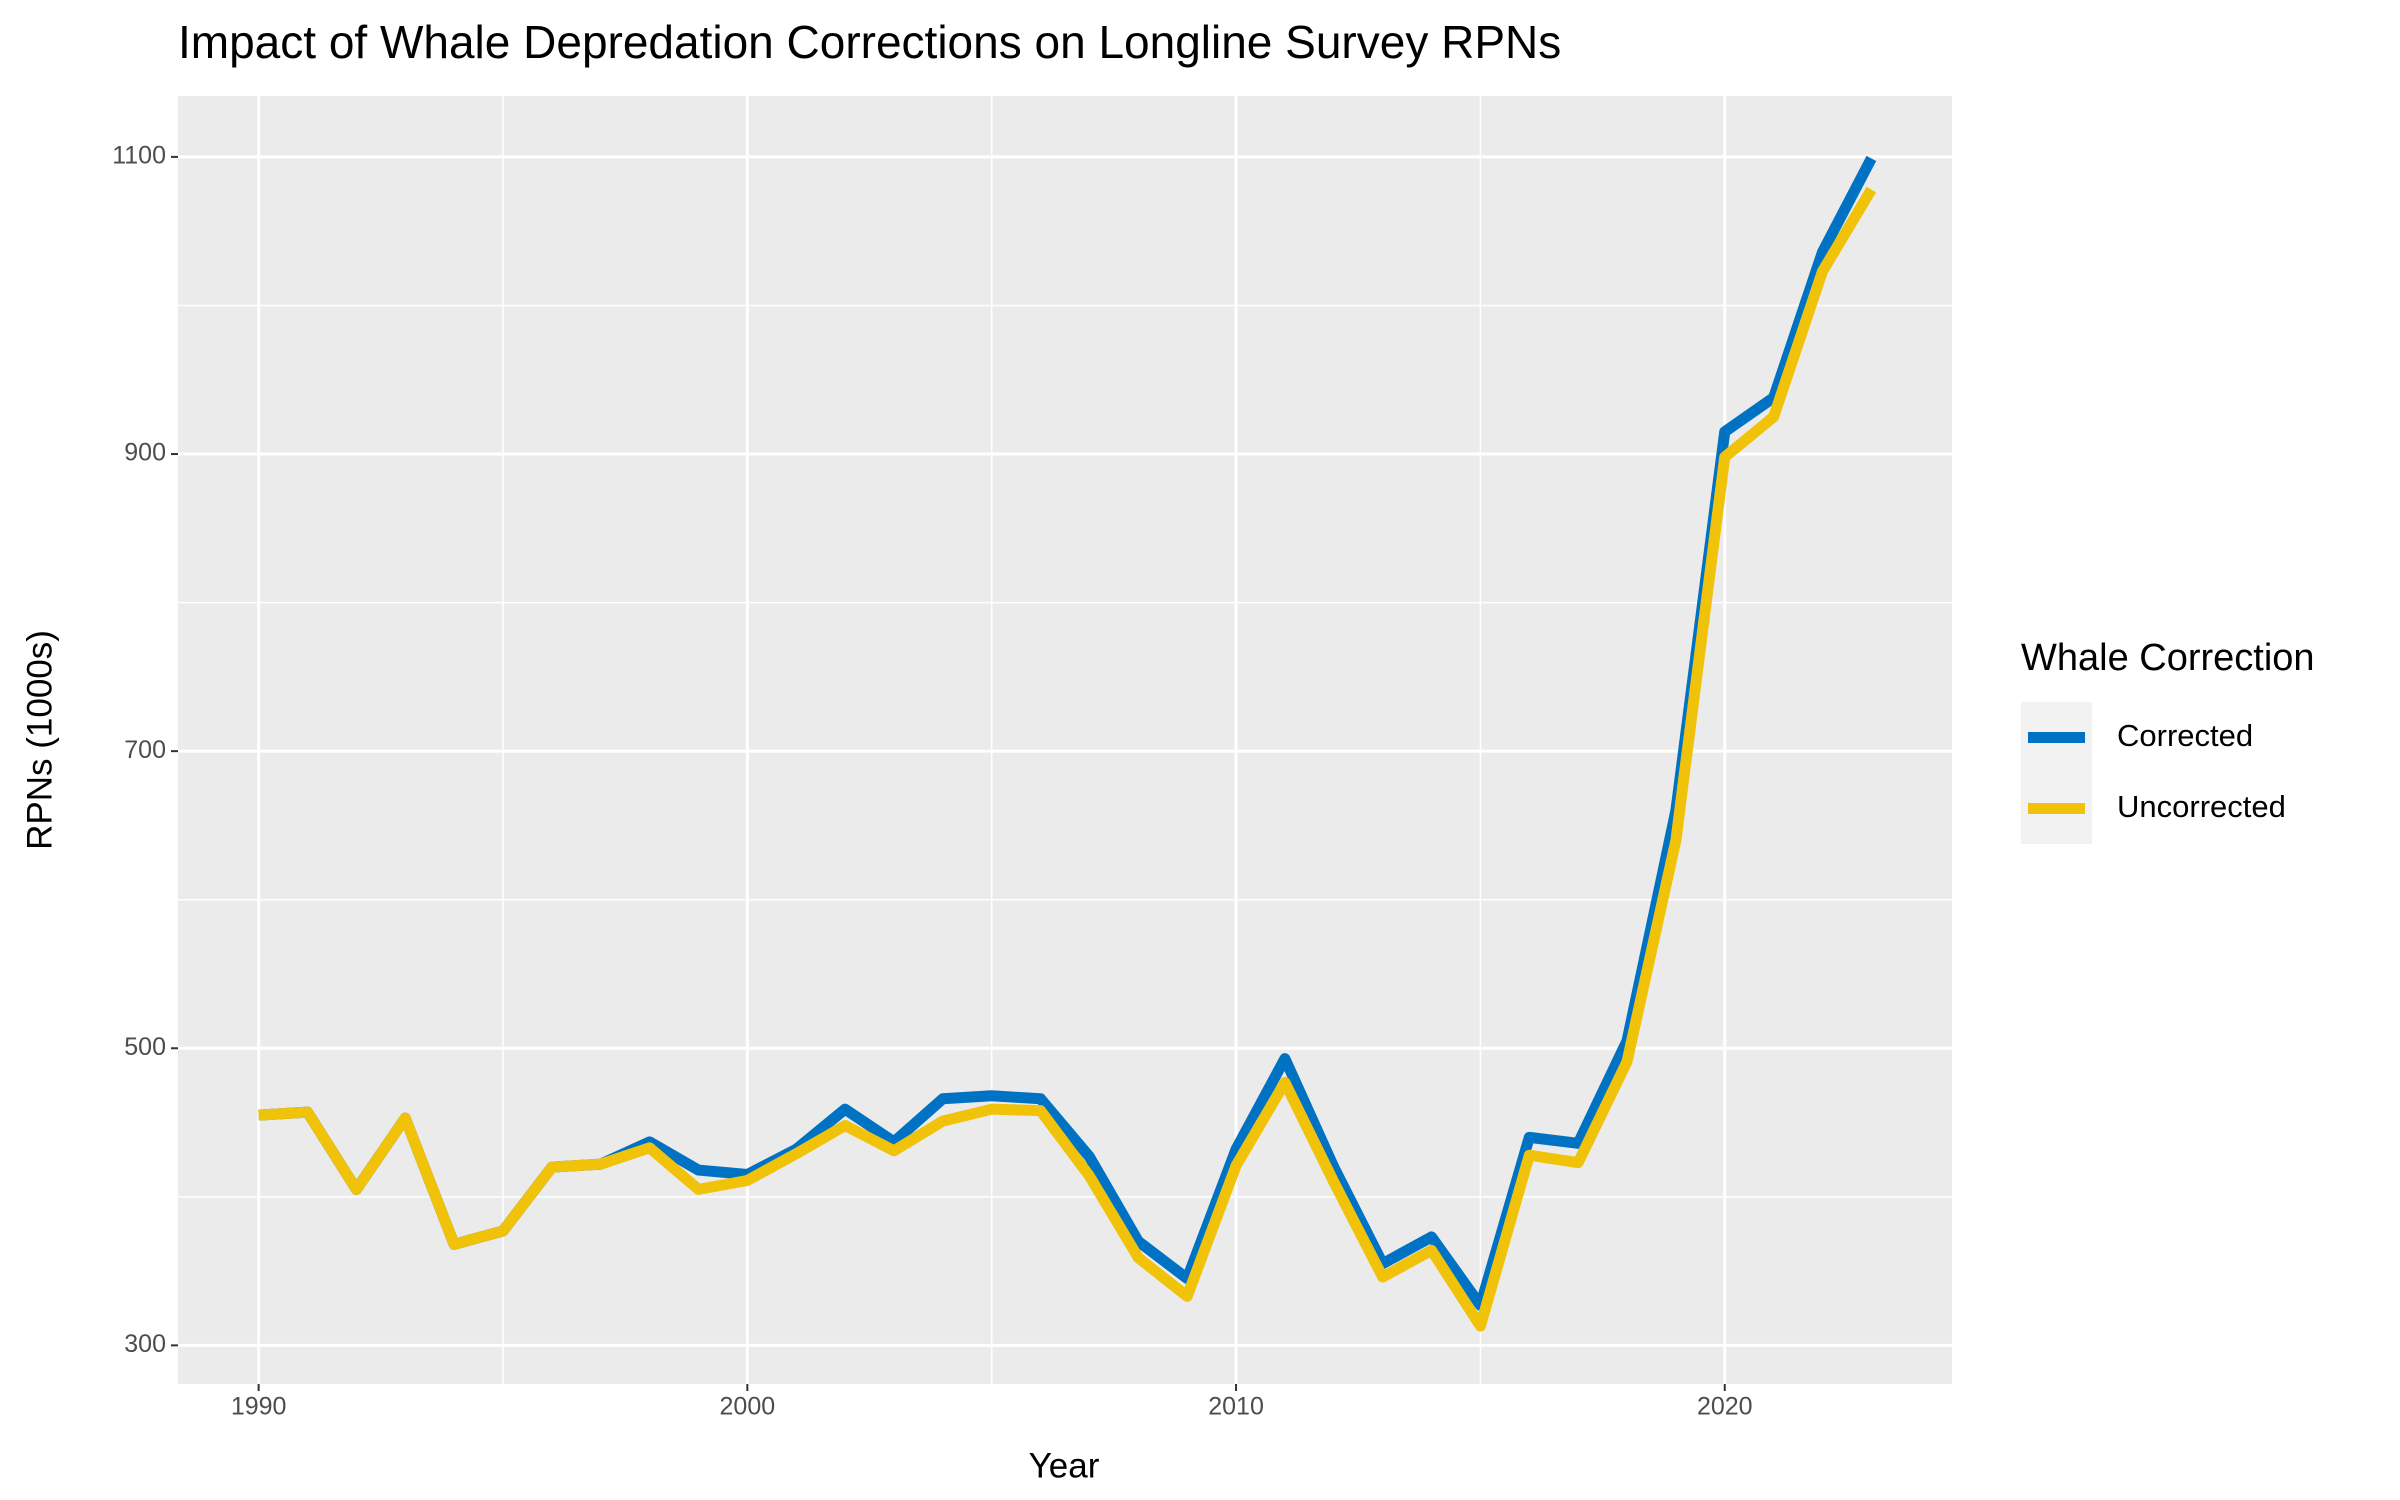 The height and width of the screenshot is (1500, 2400). I want to click on y-tick-label: 300, so click(145, 1344).